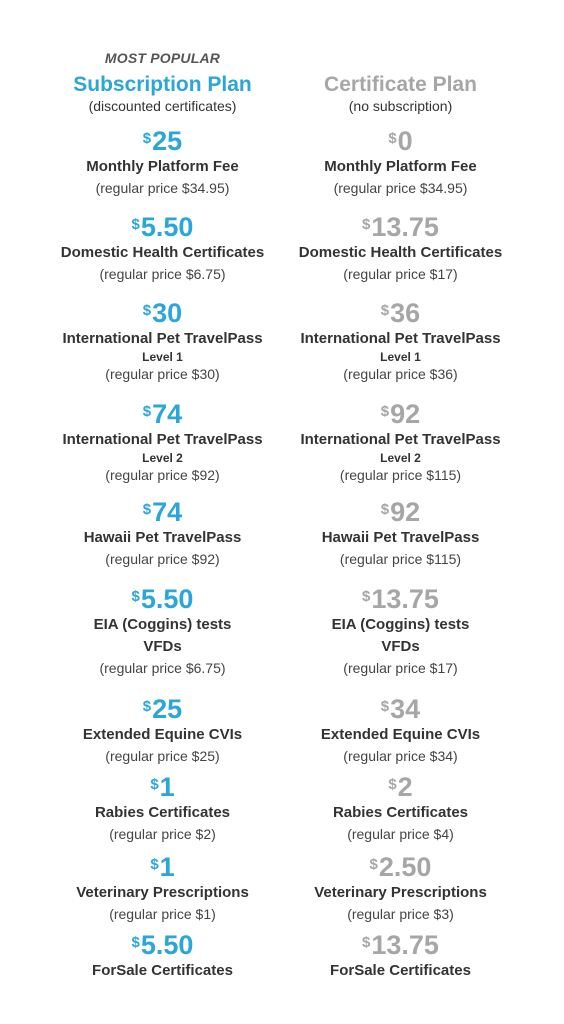  Describe the element at coordinates (162, 914) in the screenshot. I see `regular-price: (regular price $1)` at that location.